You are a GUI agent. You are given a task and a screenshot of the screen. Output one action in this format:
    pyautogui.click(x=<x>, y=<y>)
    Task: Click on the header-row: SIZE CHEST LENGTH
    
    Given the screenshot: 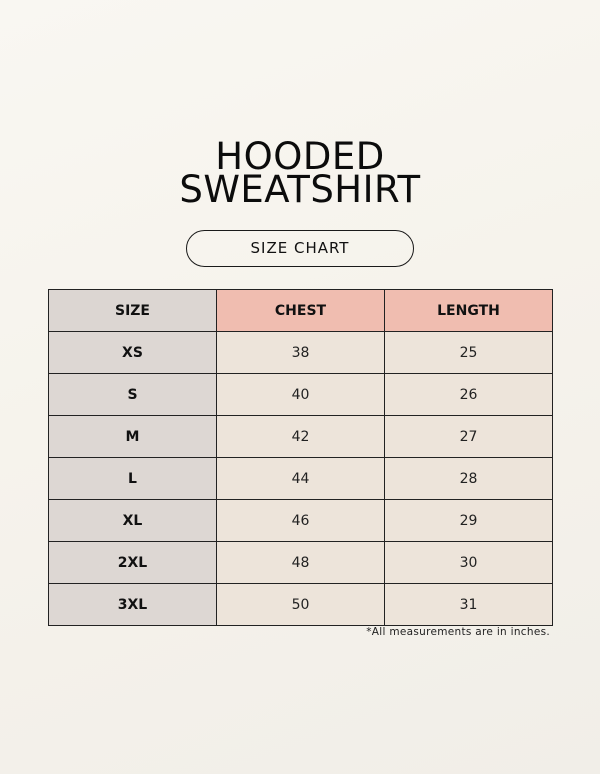 What is the action you would take?
    pyautogui.click(x=300, y=310)
    